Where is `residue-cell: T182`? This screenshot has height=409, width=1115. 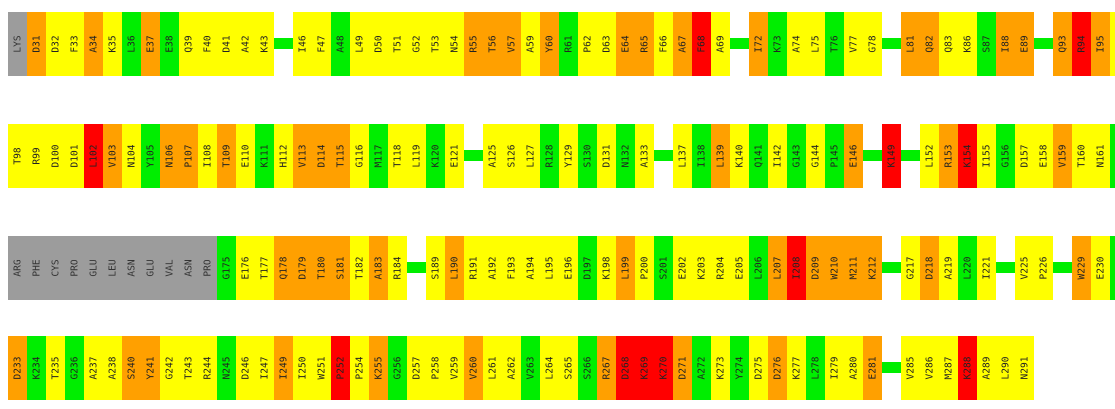
residue-cell: T182 is located at coordinates (359, 268).